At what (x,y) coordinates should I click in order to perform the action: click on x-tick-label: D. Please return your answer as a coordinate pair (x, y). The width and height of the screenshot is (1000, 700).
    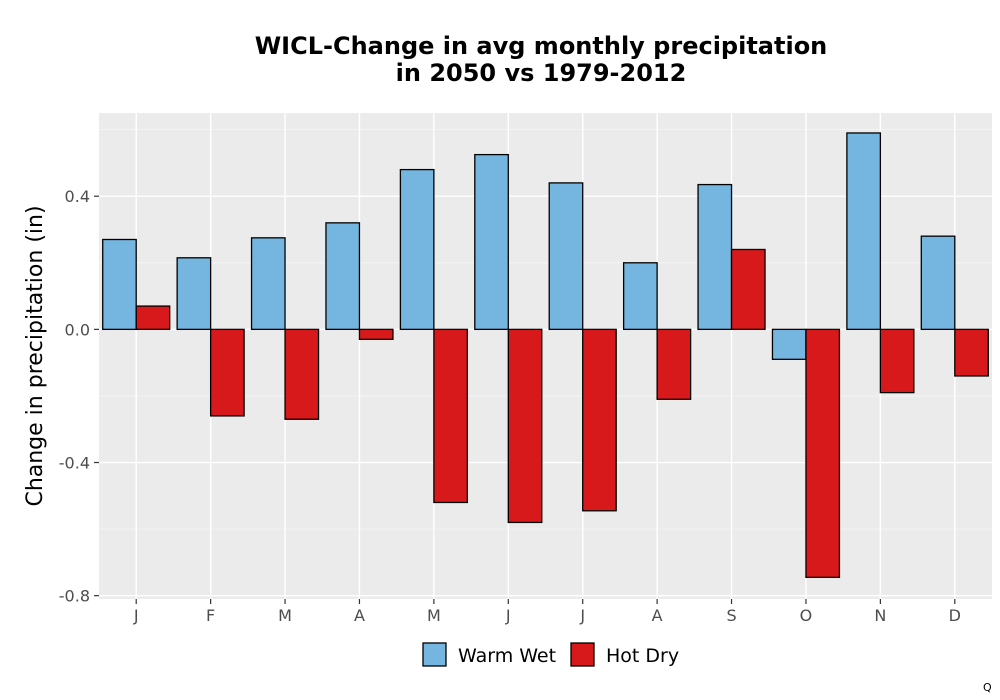
    Looking at the image, I should click on (955, 615).